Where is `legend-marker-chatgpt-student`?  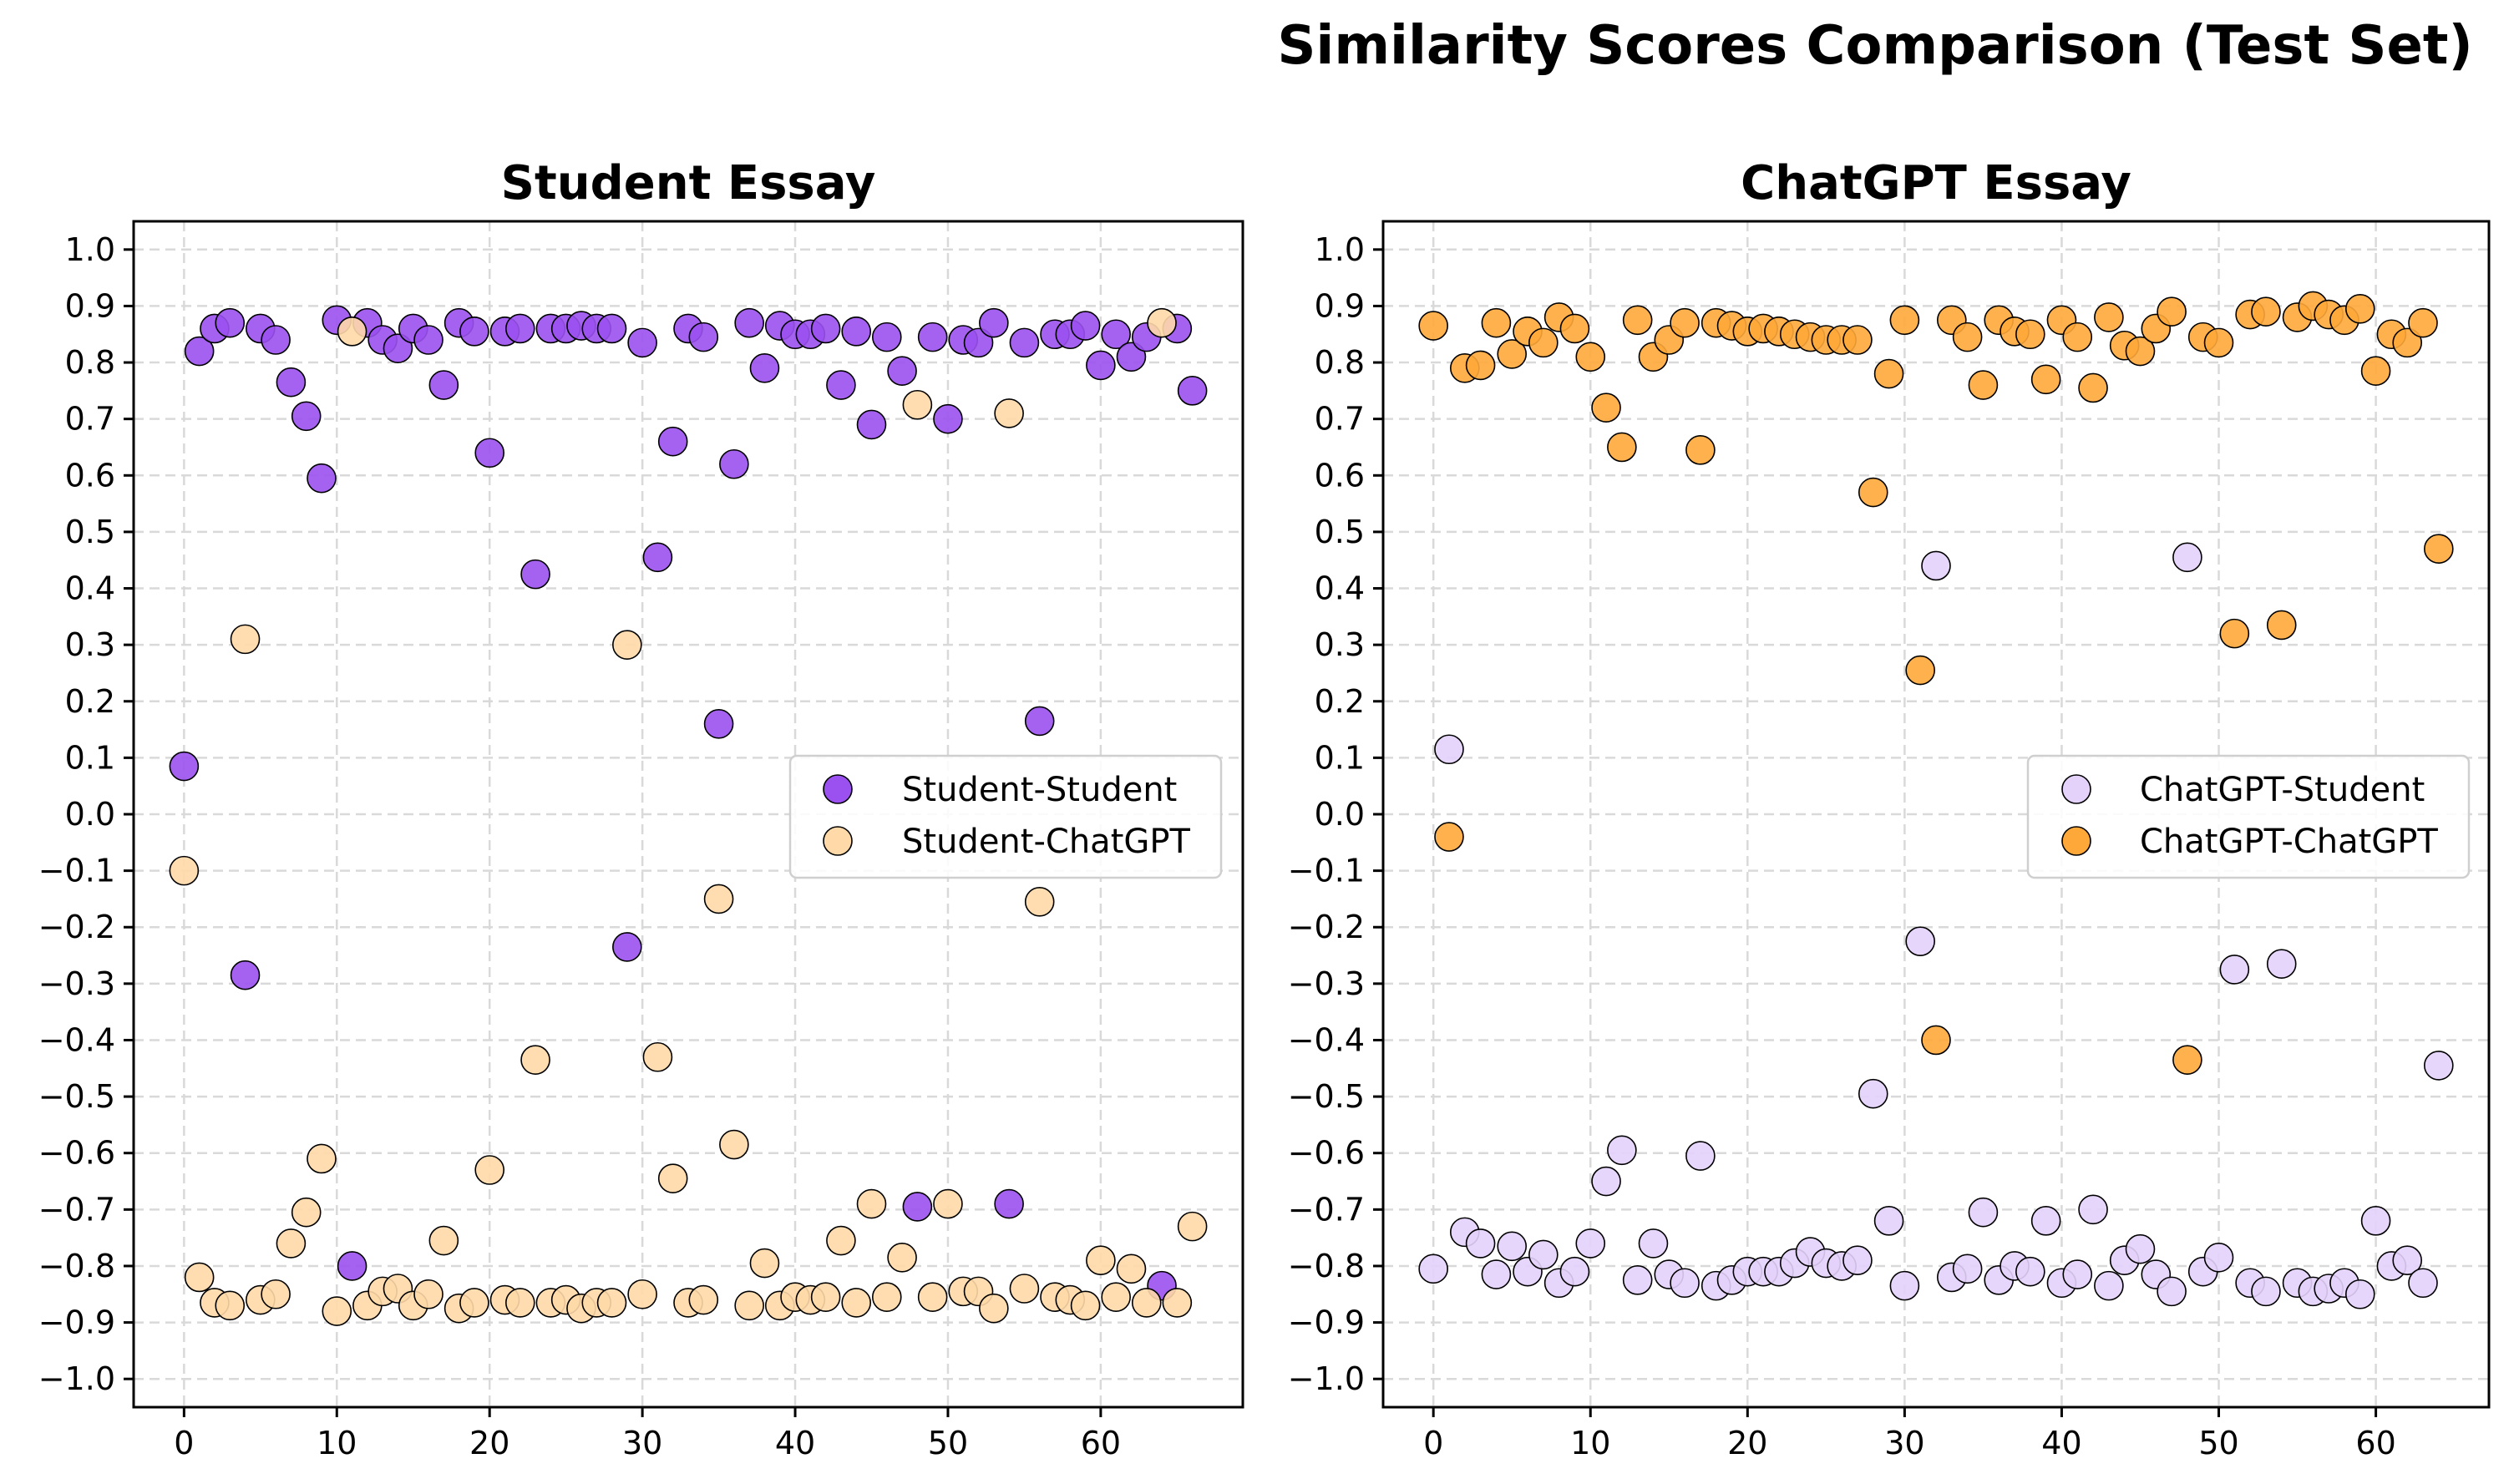
legend-marker-chatgpt-student is located at coordinates (2076, 789).